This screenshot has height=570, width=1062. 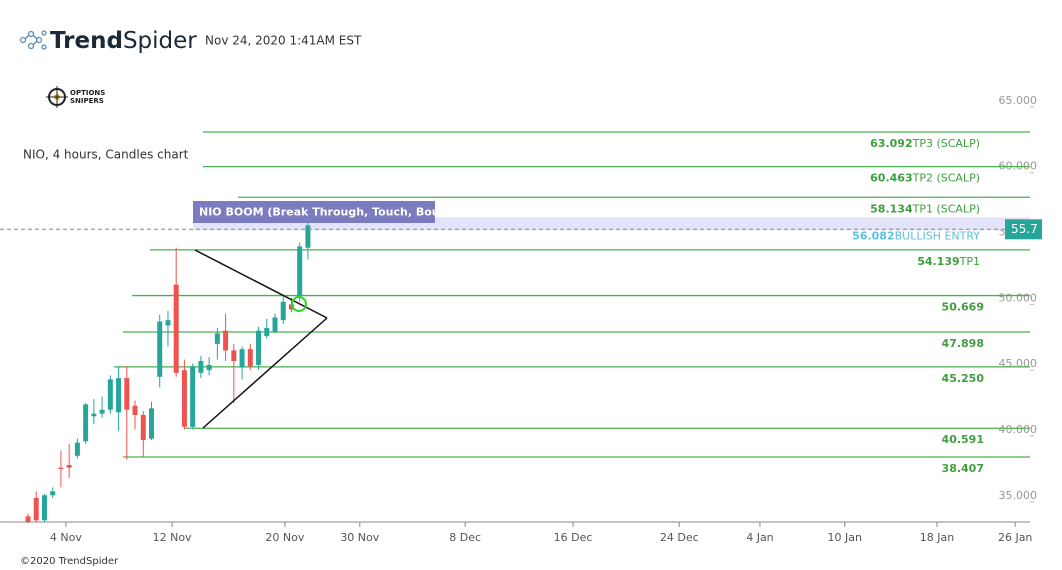 I want to click on level-label: 40.591, so click(x=963, y=439).